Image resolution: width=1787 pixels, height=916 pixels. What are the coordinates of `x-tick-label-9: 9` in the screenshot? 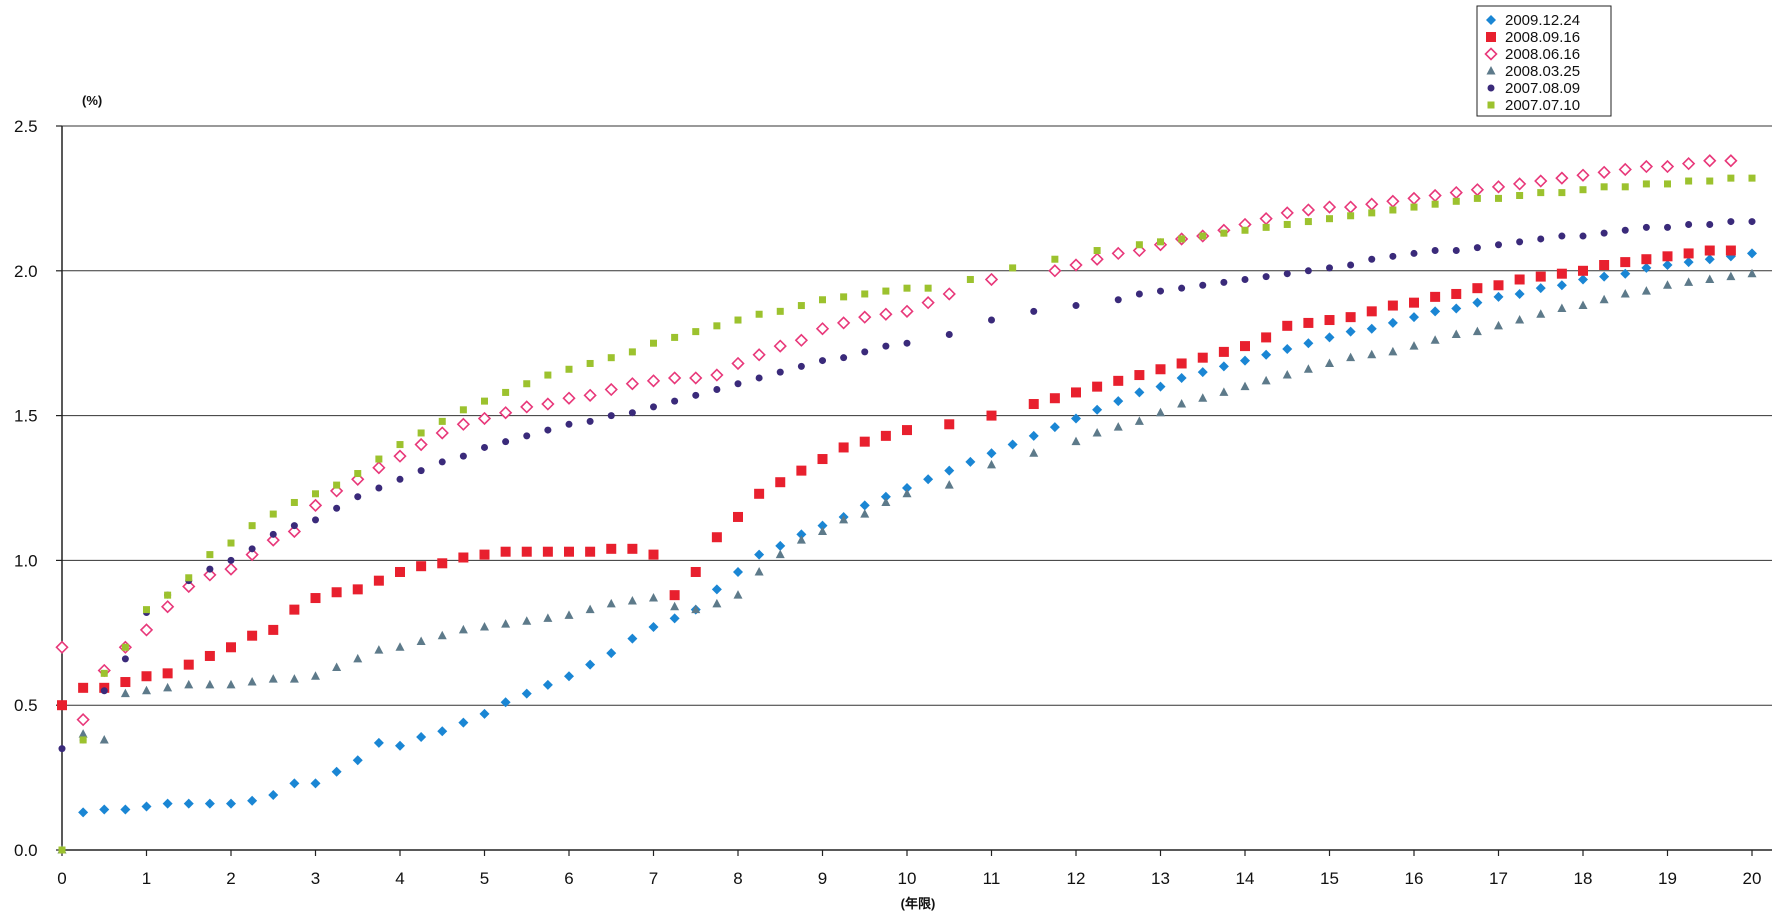 It's located at (822, 878).